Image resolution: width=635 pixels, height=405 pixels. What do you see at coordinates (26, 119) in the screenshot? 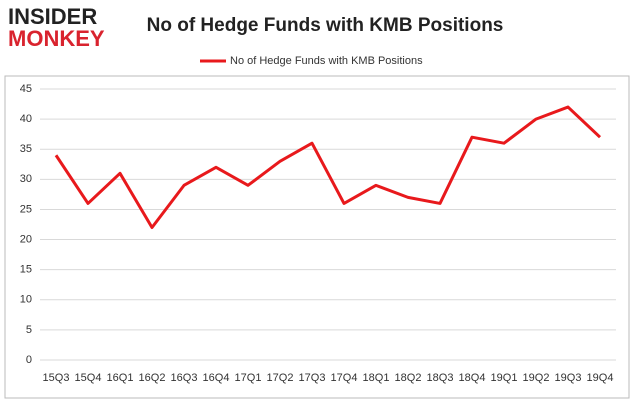
I see `y-tick-label: 40` at bounding box center [26, 119].